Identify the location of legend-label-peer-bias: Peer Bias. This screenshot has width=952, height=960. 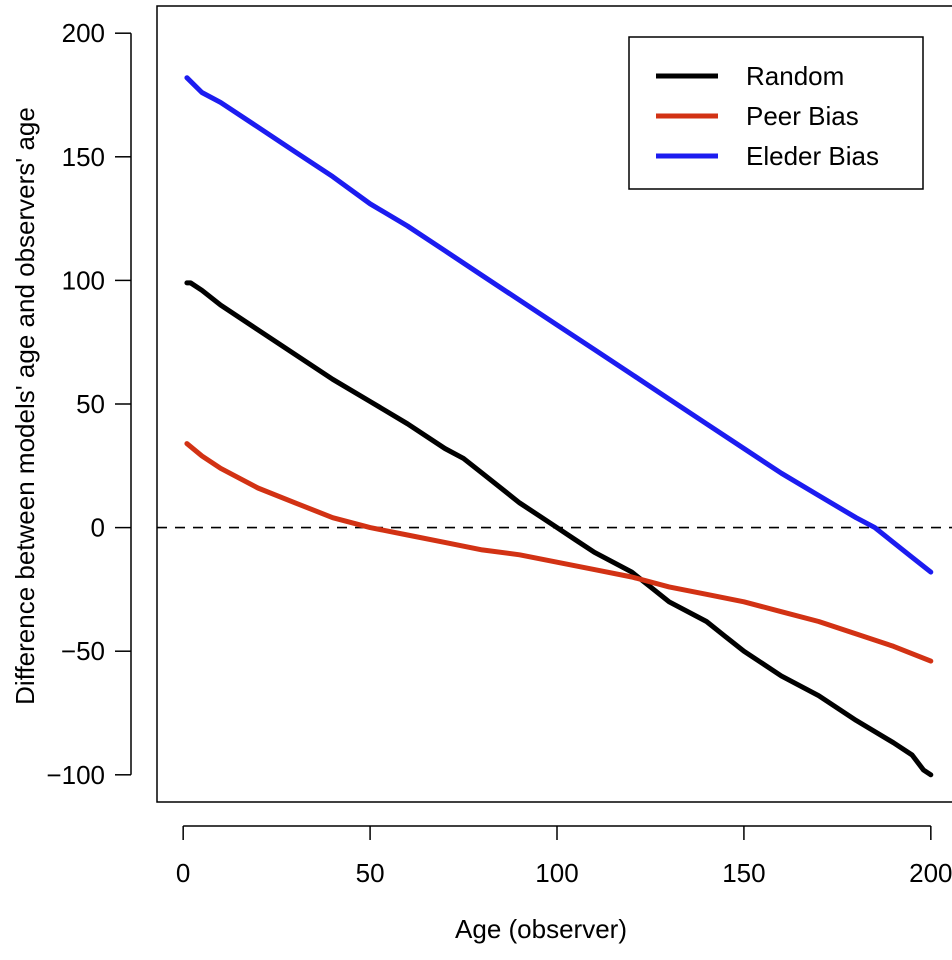
(802, 116).